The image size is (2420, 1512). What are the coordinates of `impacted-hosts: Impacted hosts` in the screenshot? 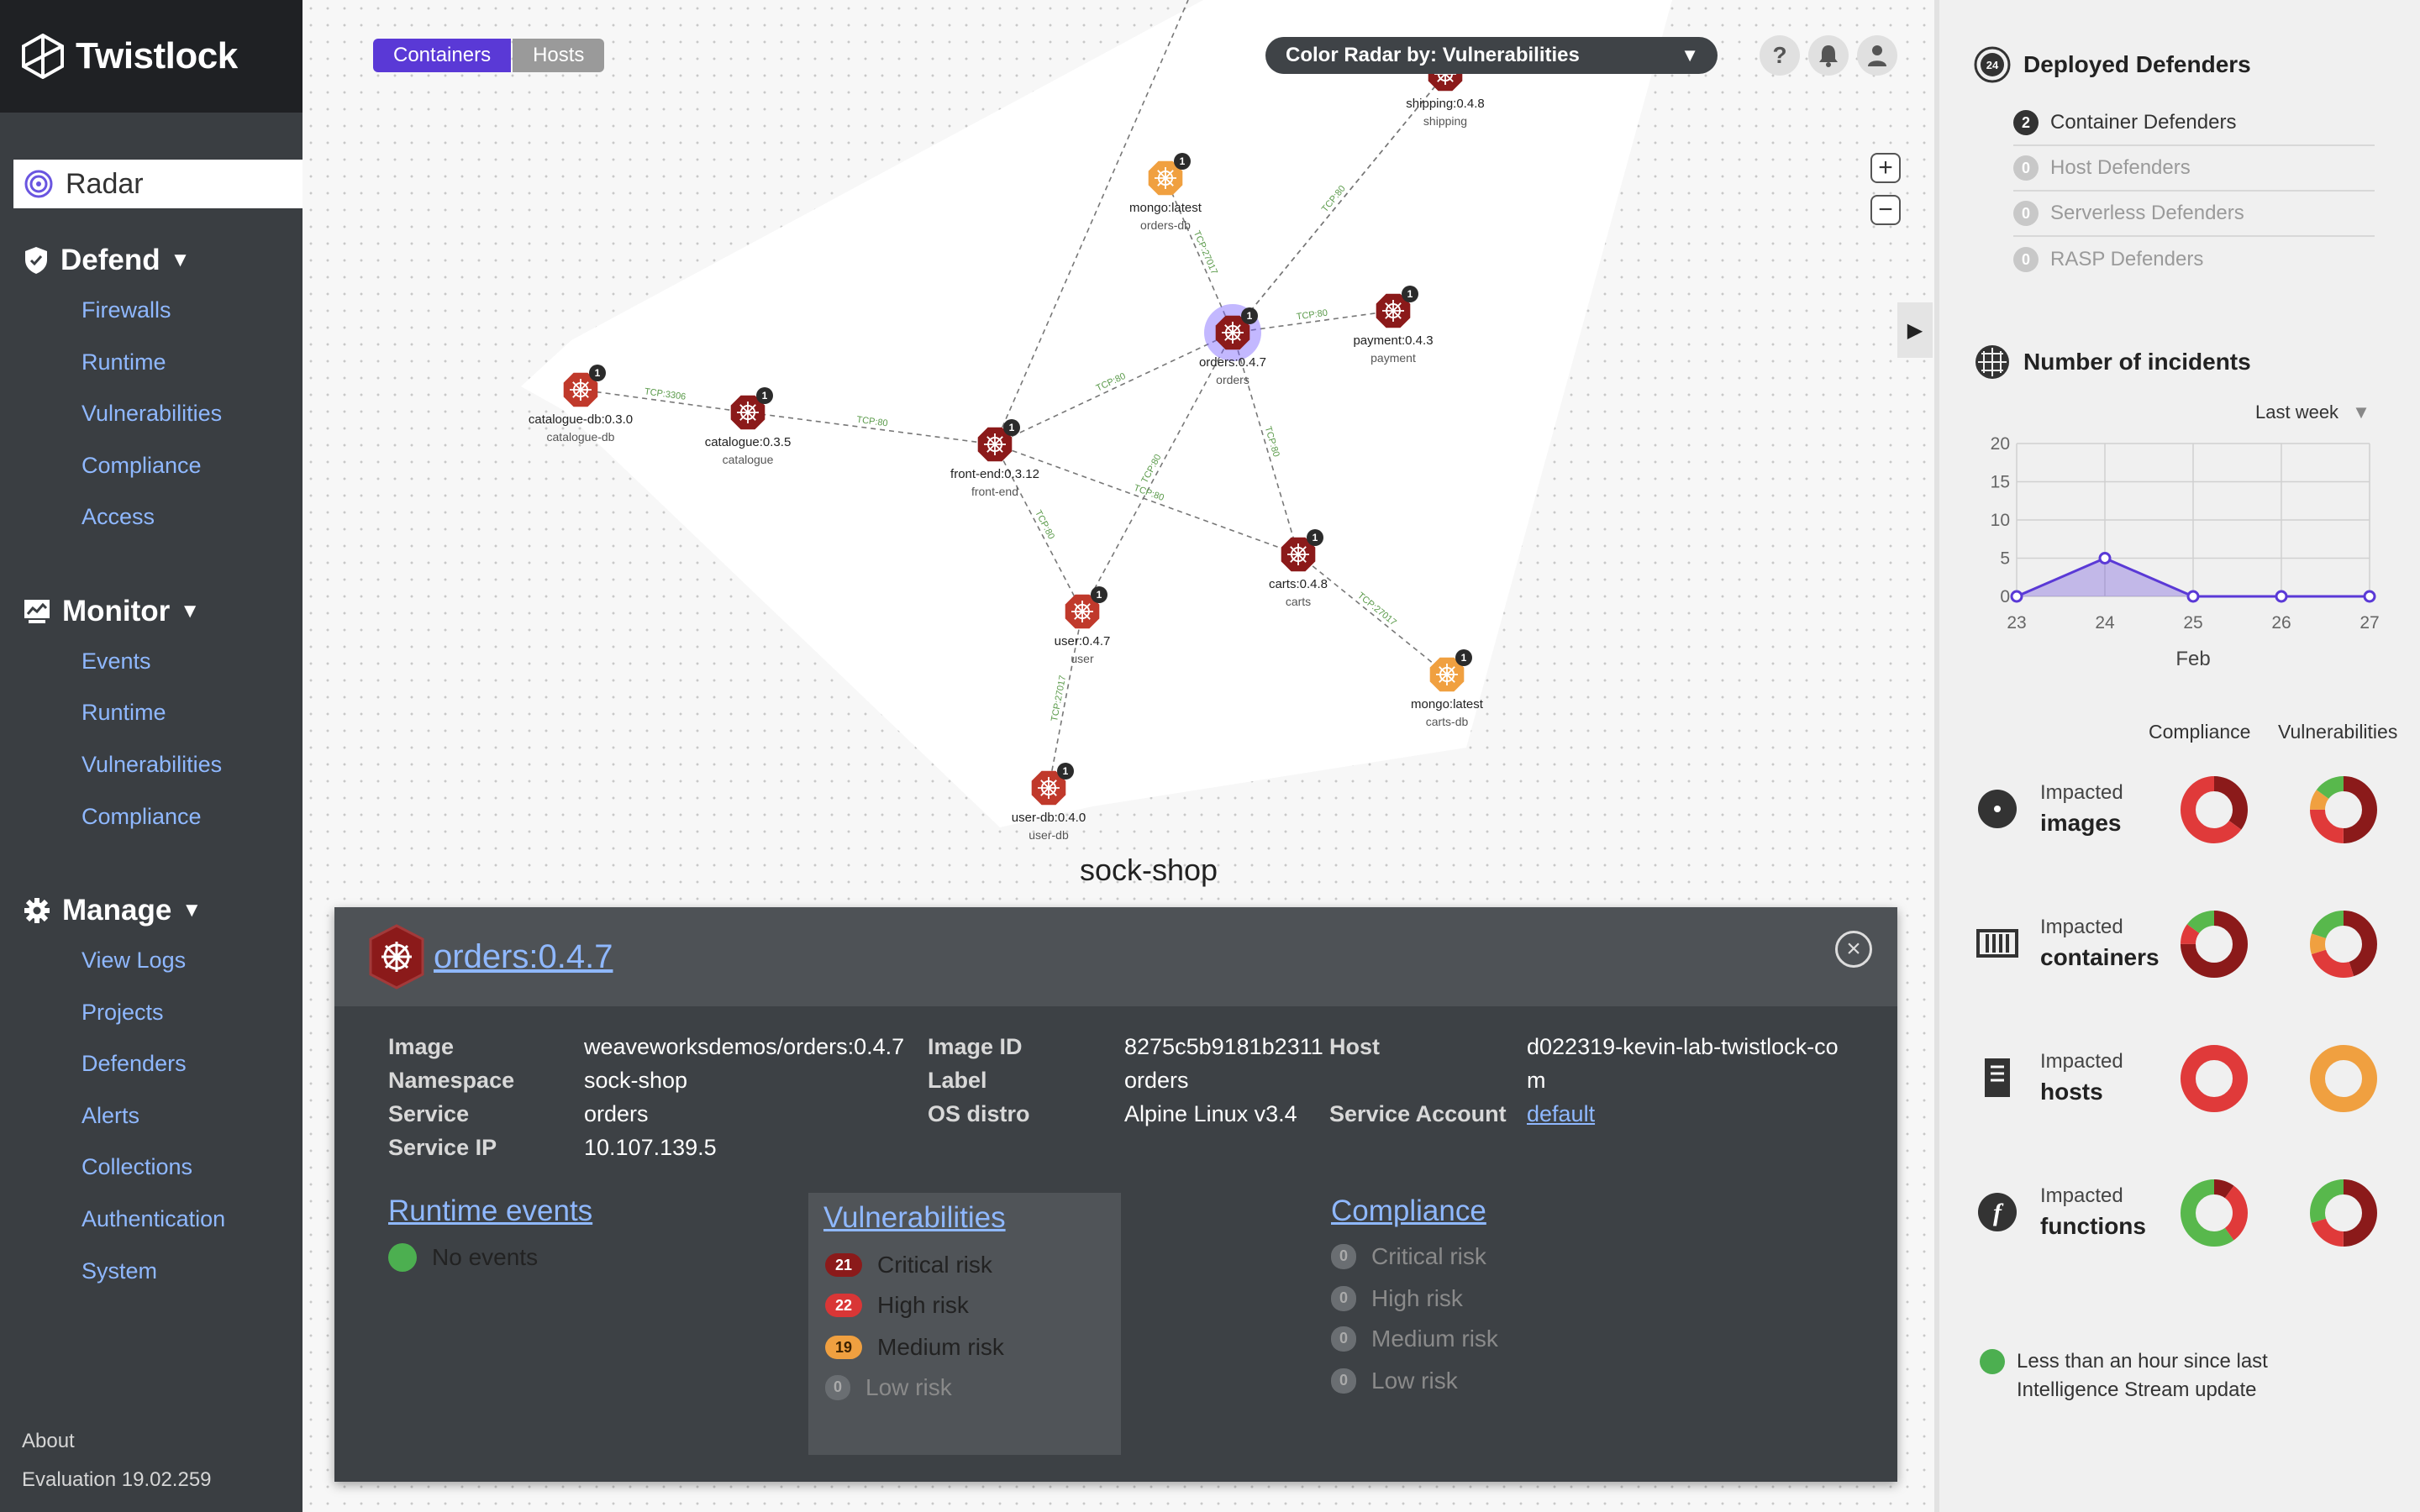 It's located at (2049, 1077).